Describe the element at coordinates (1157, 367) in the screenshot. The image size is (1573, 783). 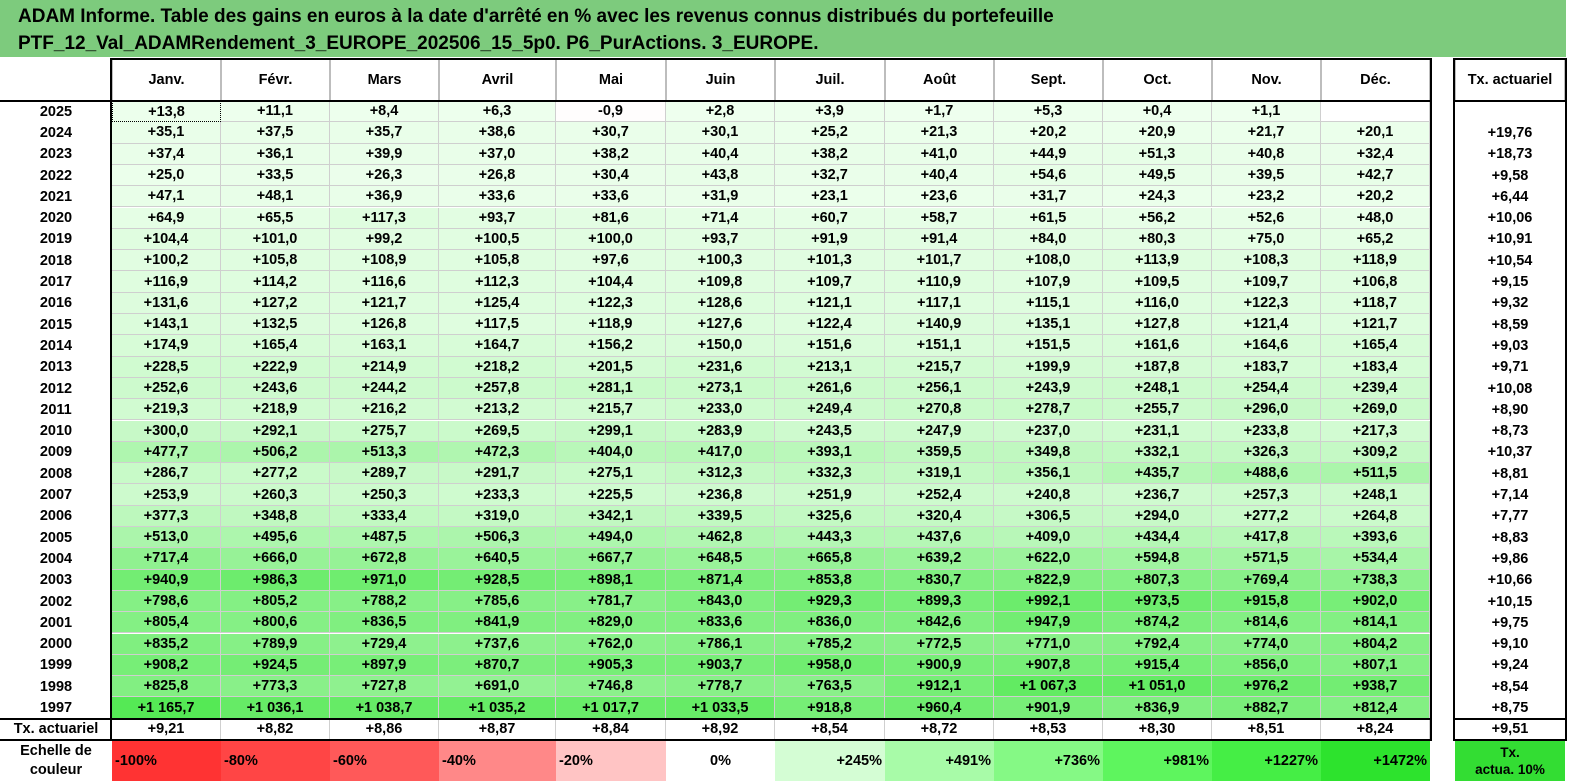
I see `gain-cell: +187,8` at that location.